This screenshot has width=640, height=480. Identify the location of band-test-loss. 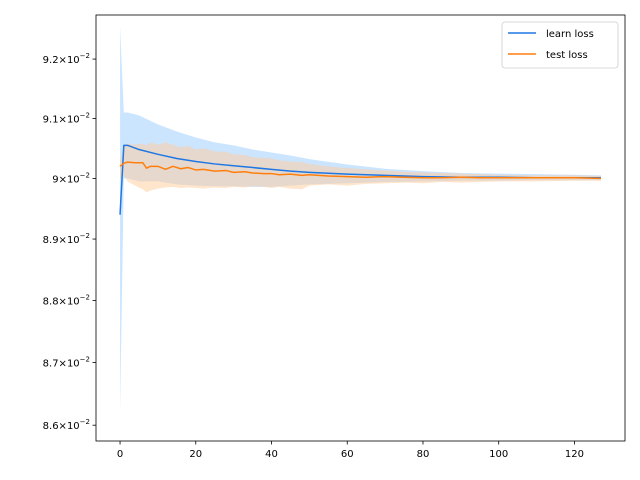
(360, 167).